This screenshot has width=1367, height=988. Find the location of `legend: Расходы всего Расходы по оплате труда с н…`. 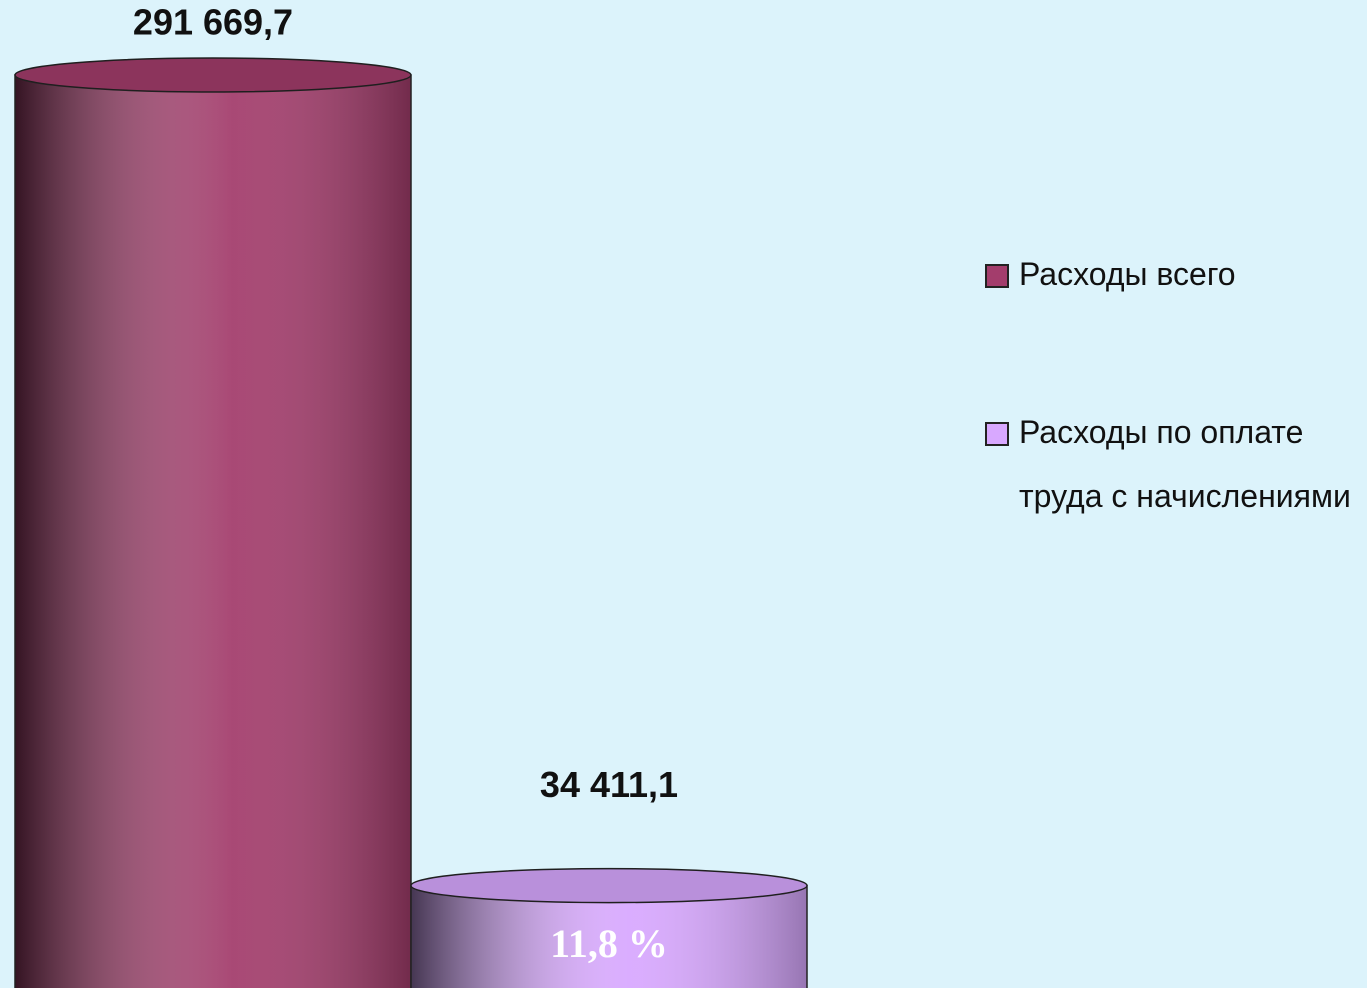

legend: Расходы всего Расходы по оплате труда с н… is located at coordinates (1175, 447).